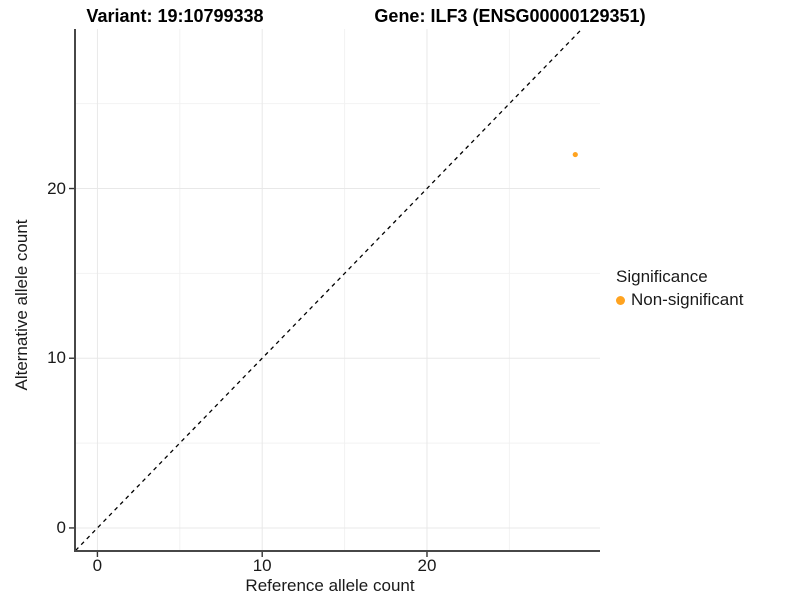  Describe the element at coordinates (97, 565) in the screenshot. I see `x-tick-label: 0` at that location.